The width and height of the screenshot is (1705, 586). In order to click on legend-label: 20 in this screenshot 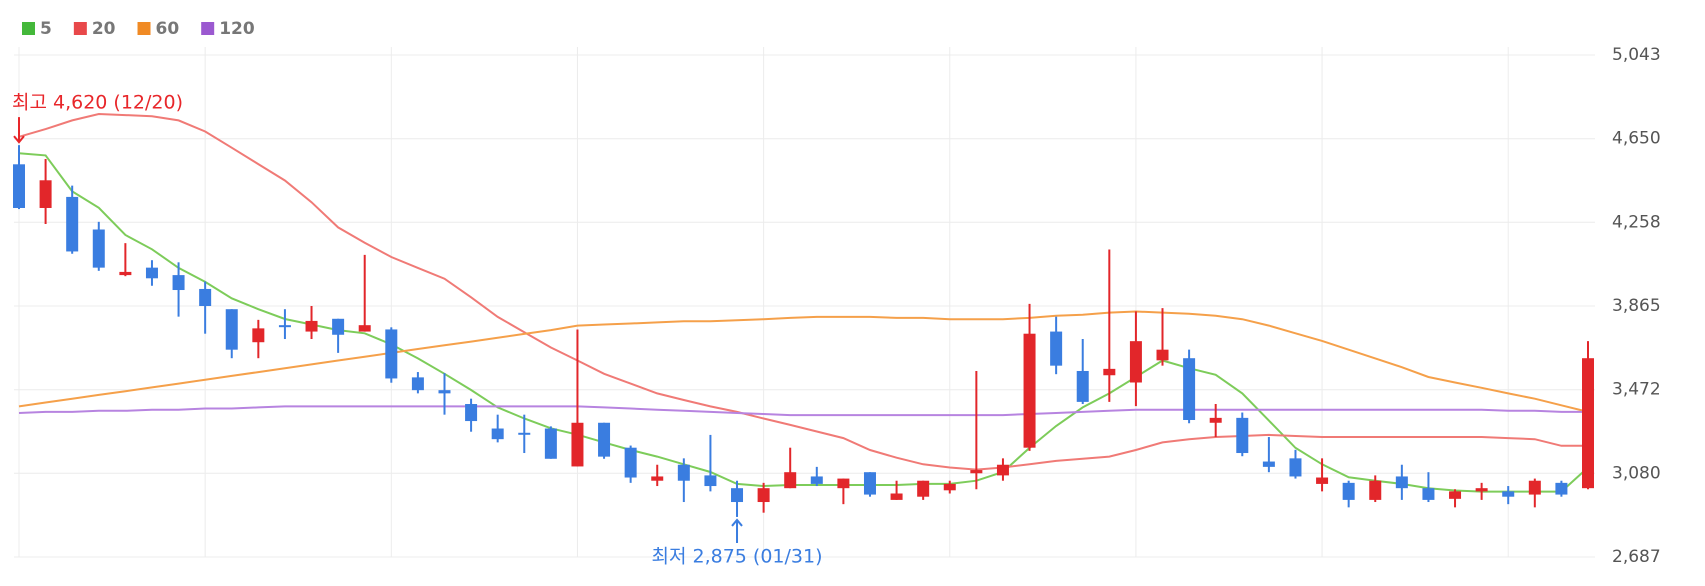, I will do `click(104, 29)`.